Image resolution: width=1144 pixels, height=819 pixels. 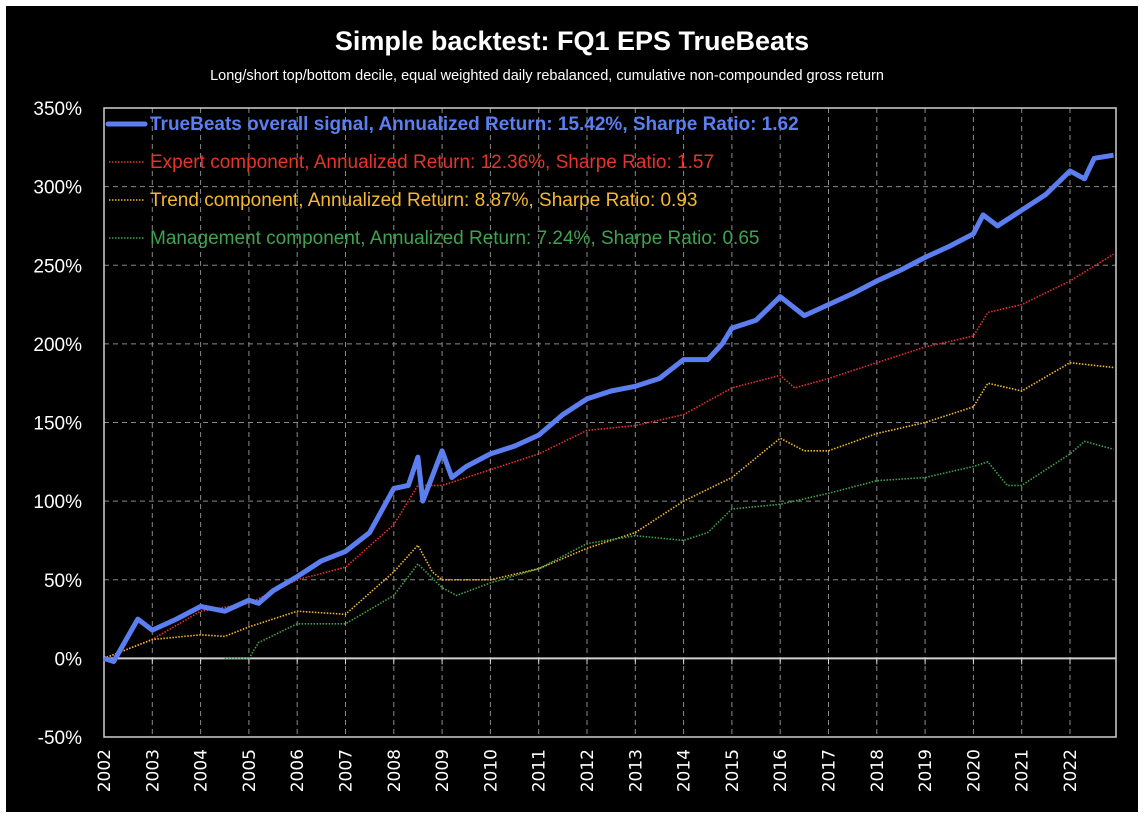 I want to click on x-tick-label: 2020, so click(x=974, y=770).